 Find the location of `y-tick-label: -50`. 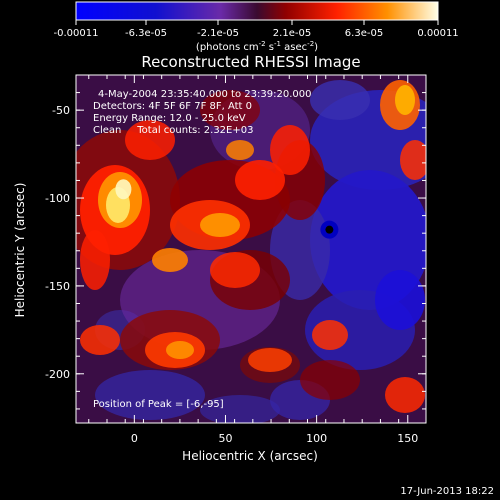

y-tick-label: -50 is located at coordinates (61, 110).